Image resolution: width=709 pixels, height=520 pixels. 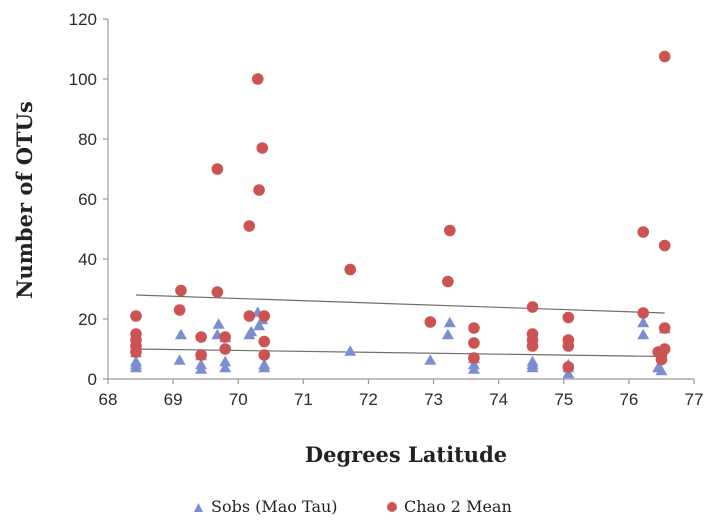 I want to click on x-tick-label: 69, so click(x=173, y=399).